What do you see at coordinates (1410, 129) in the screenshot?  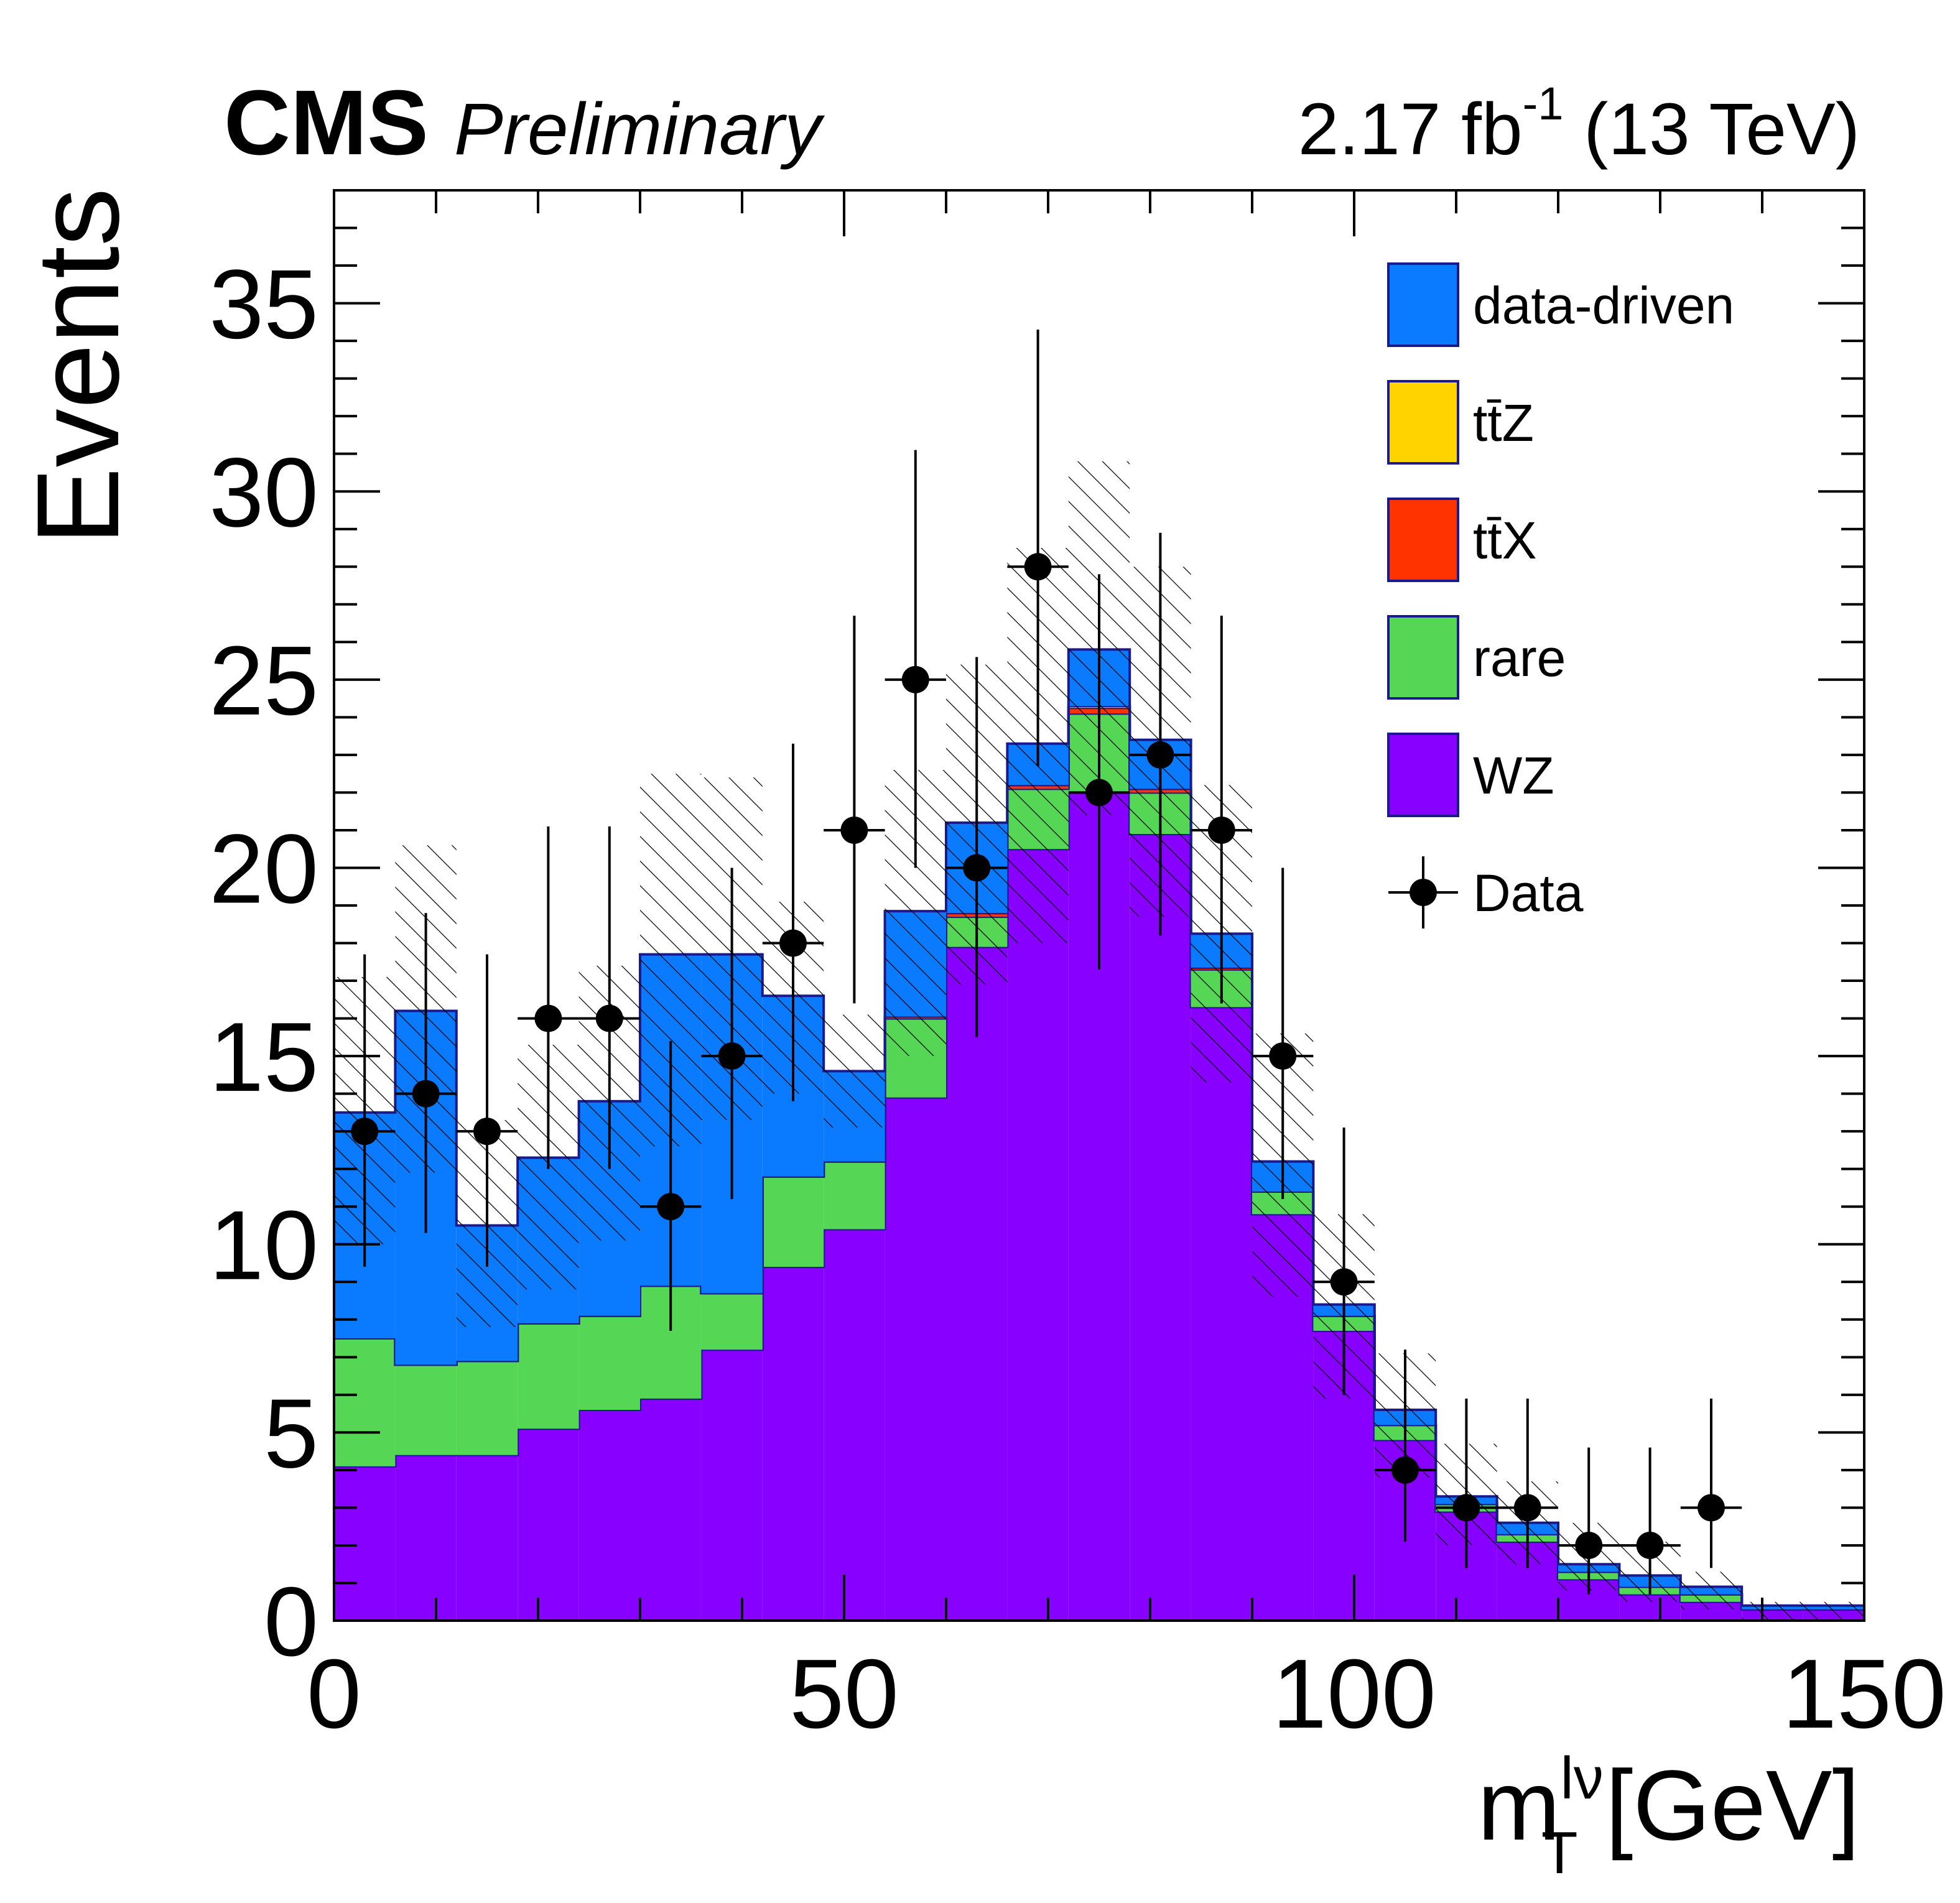 I see `lumi-value: 2.17 fb` at bounding box center [1410, 129].